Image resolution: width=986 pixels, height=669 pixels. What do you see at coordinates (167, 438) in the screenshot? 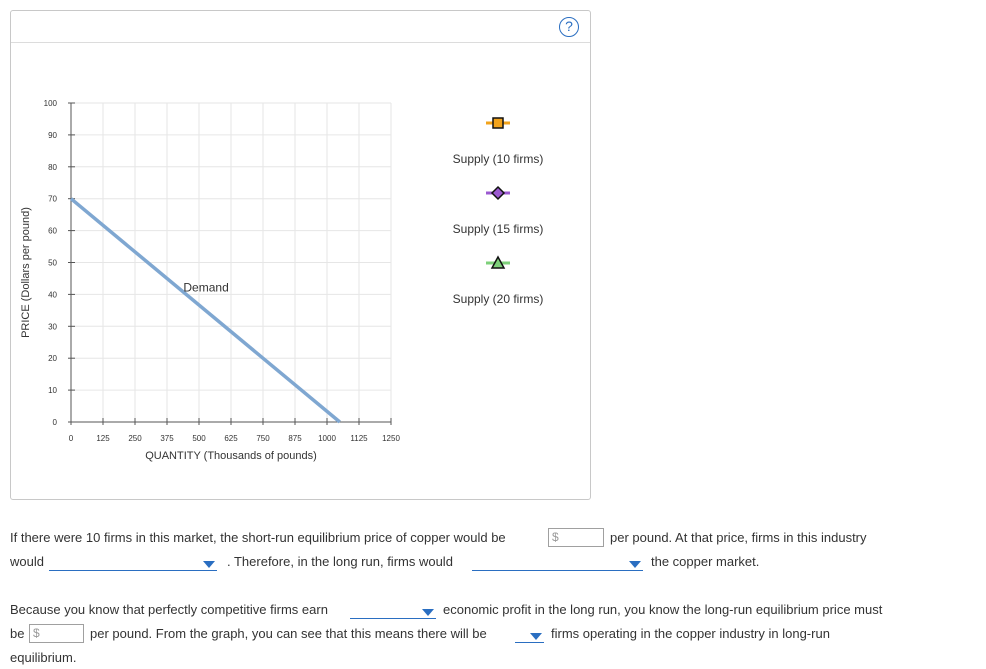
I see `x-tick-label-375: 375` at bounding box center [167, 438].